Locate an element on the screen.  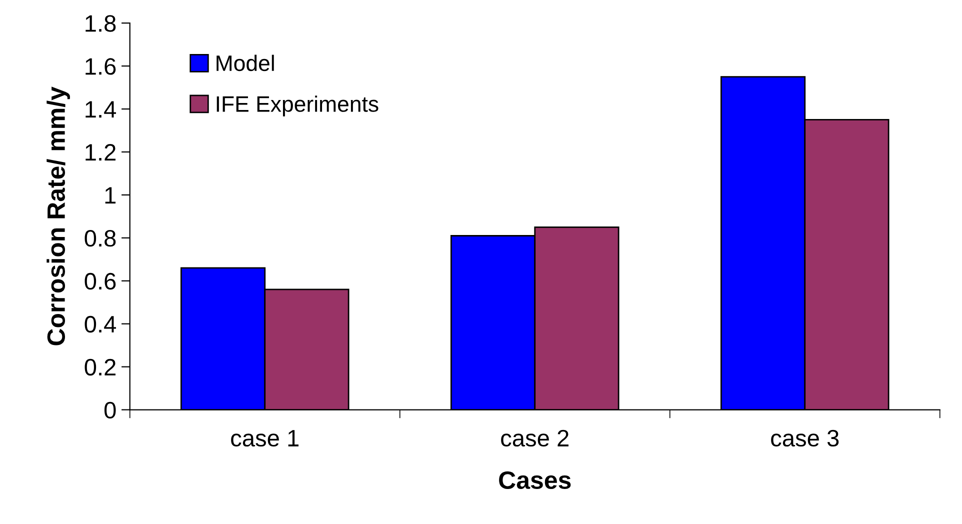
legend-label: Model is located at coordinates (245, 63).